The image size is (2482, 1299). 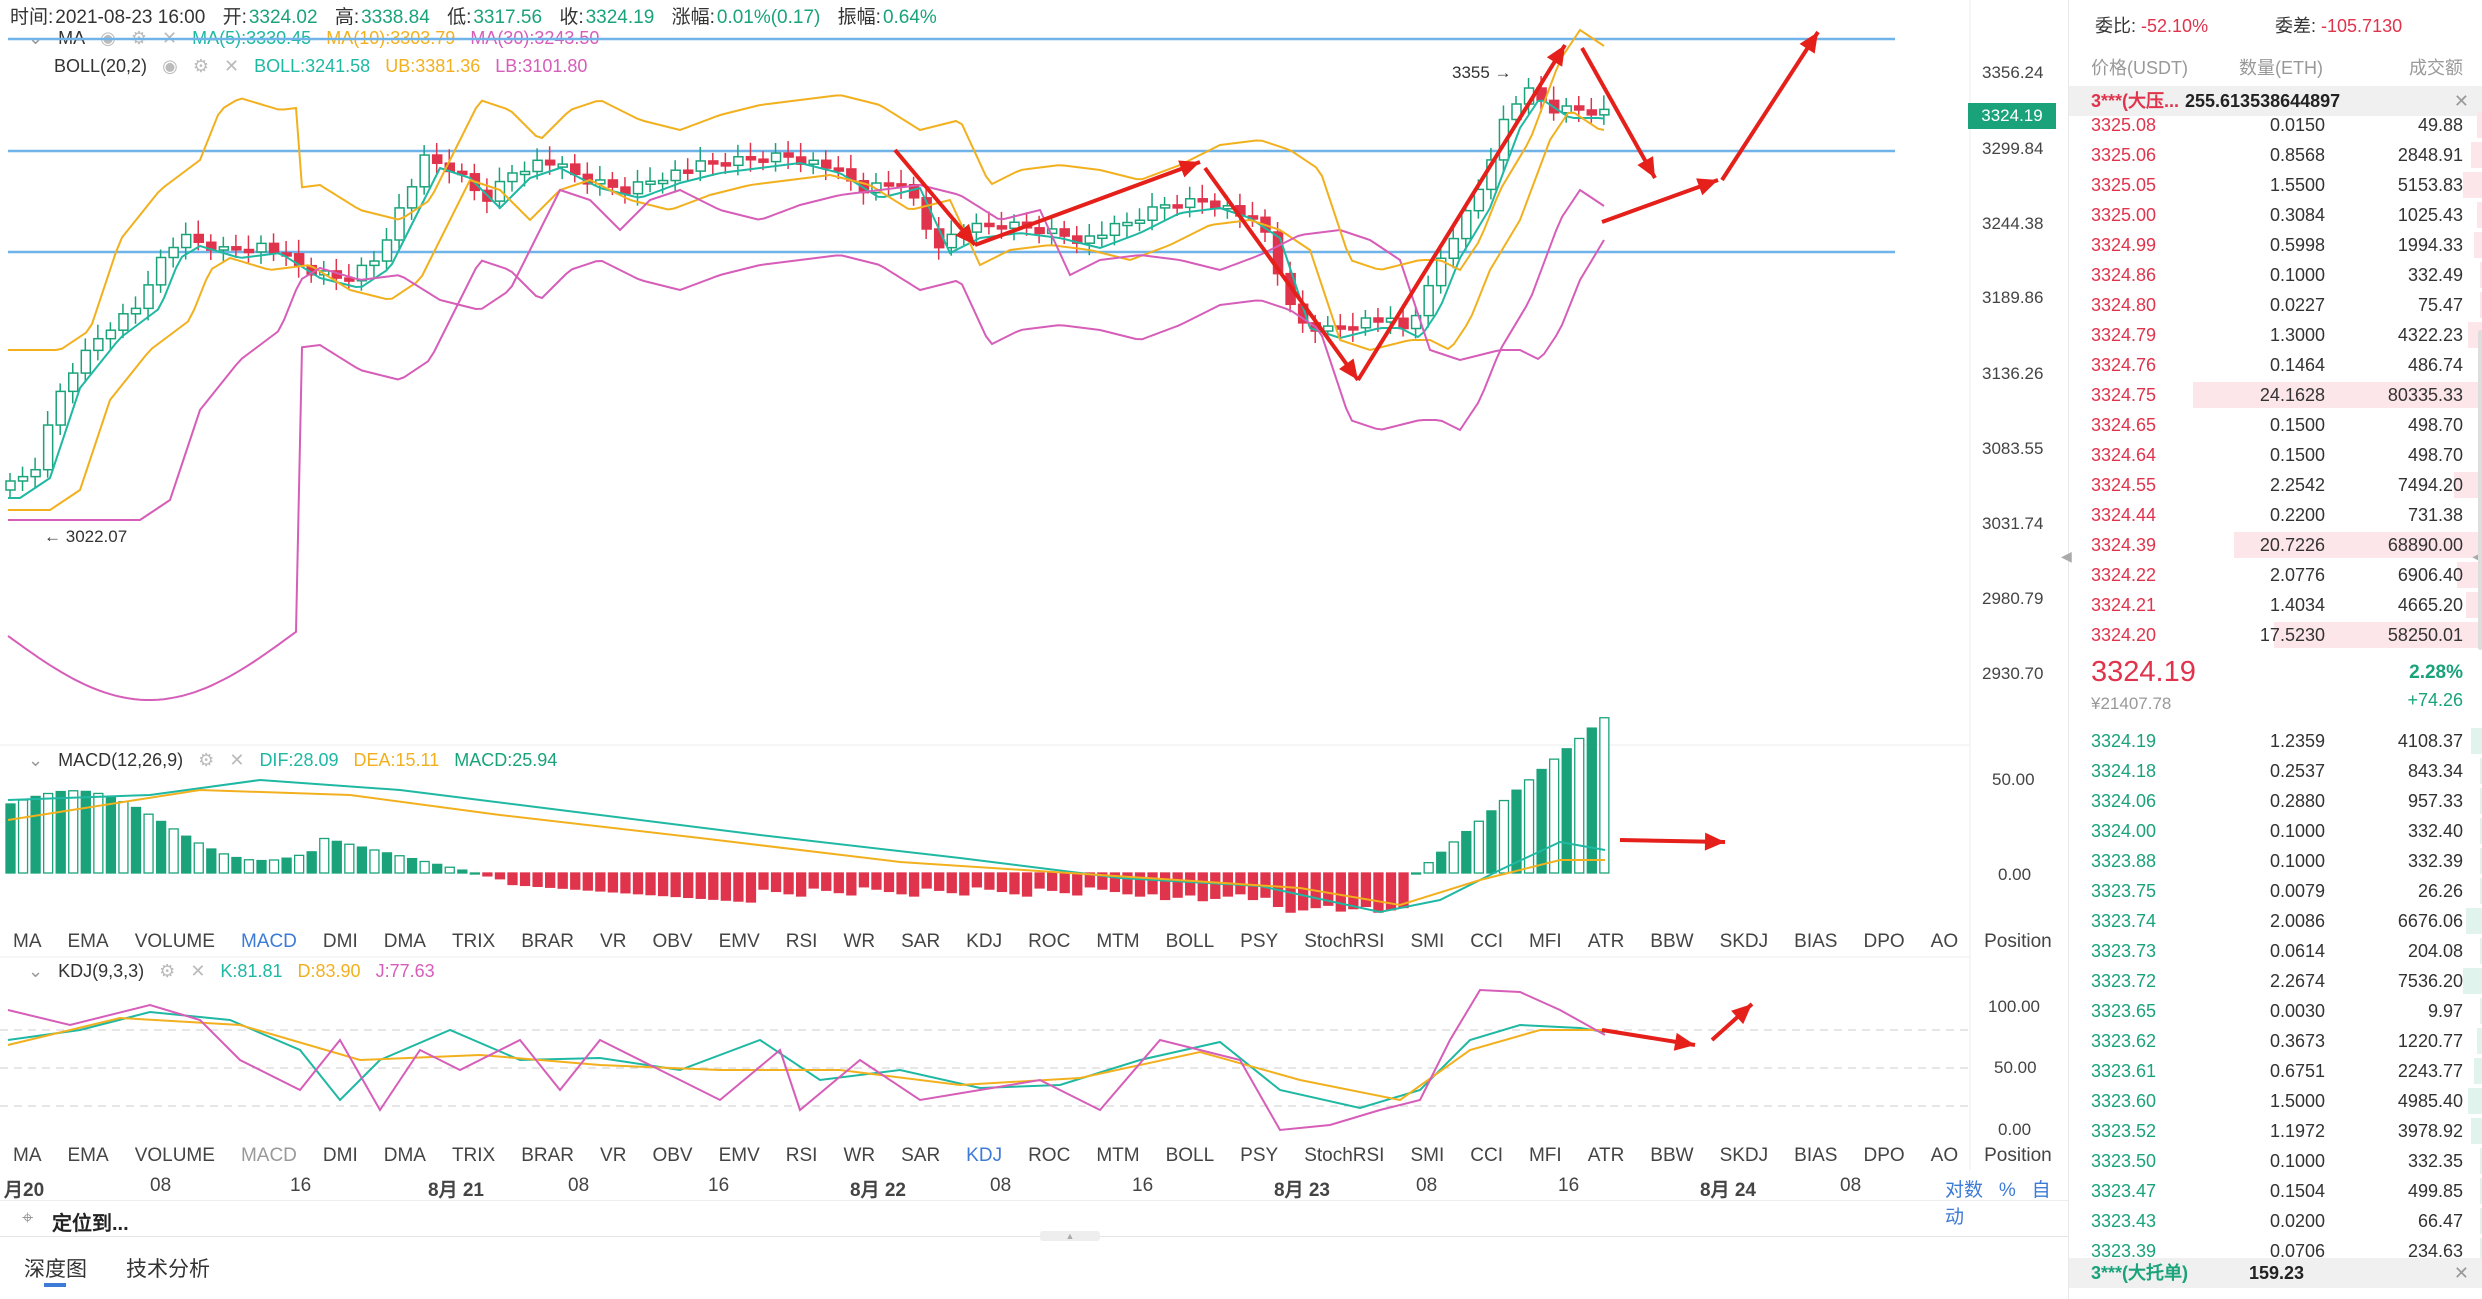 What do you see at coordinates (1606, 941) in the screenshot?
I see `tab-atr: ATR` at bounding box center [1606, 941].